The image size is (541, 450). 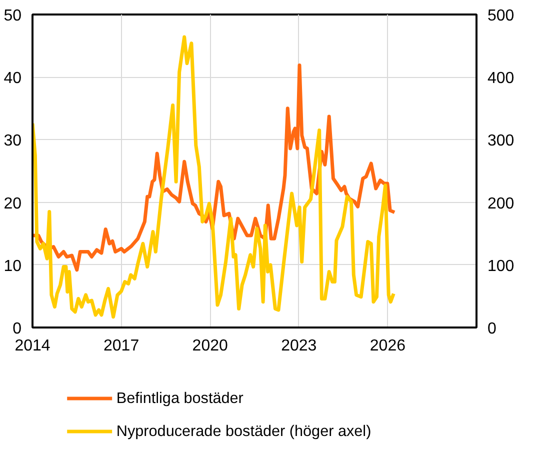 I want to click on y-tick-label: 0, so click(x=17, y=329).